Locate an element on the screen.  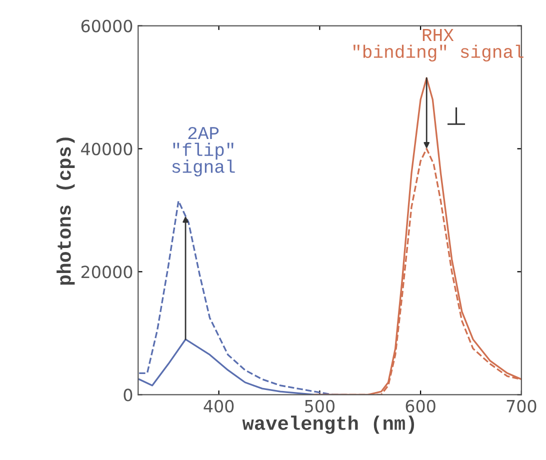
y-tick-label: 60000 is located at coordinates (106, 26).